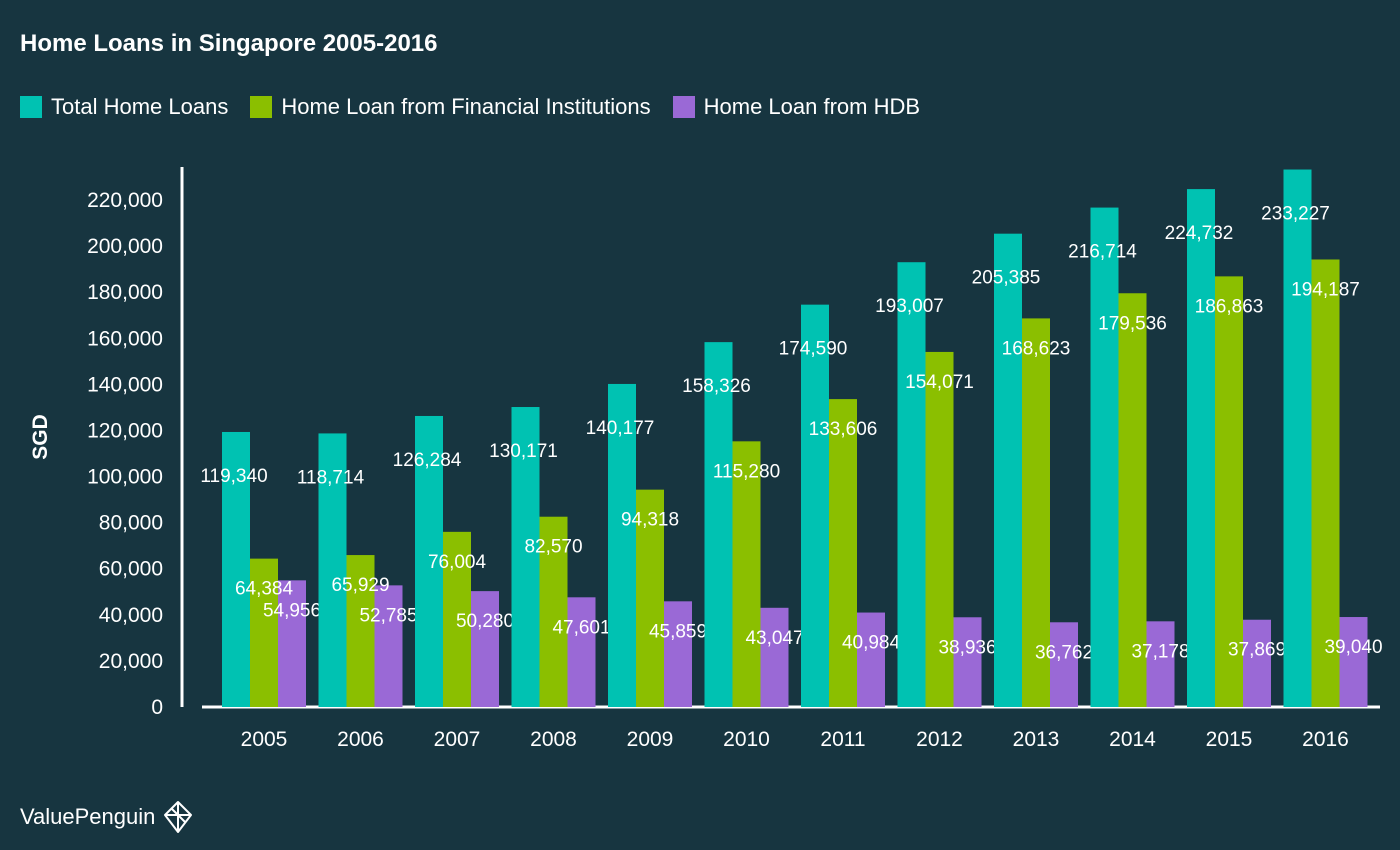 Image resolution: width=1400 pixels, height=850 pixels. Describe the element at coordinates (939, 739) in the screenshot. I see `x-tick-label: 2012` at that location.